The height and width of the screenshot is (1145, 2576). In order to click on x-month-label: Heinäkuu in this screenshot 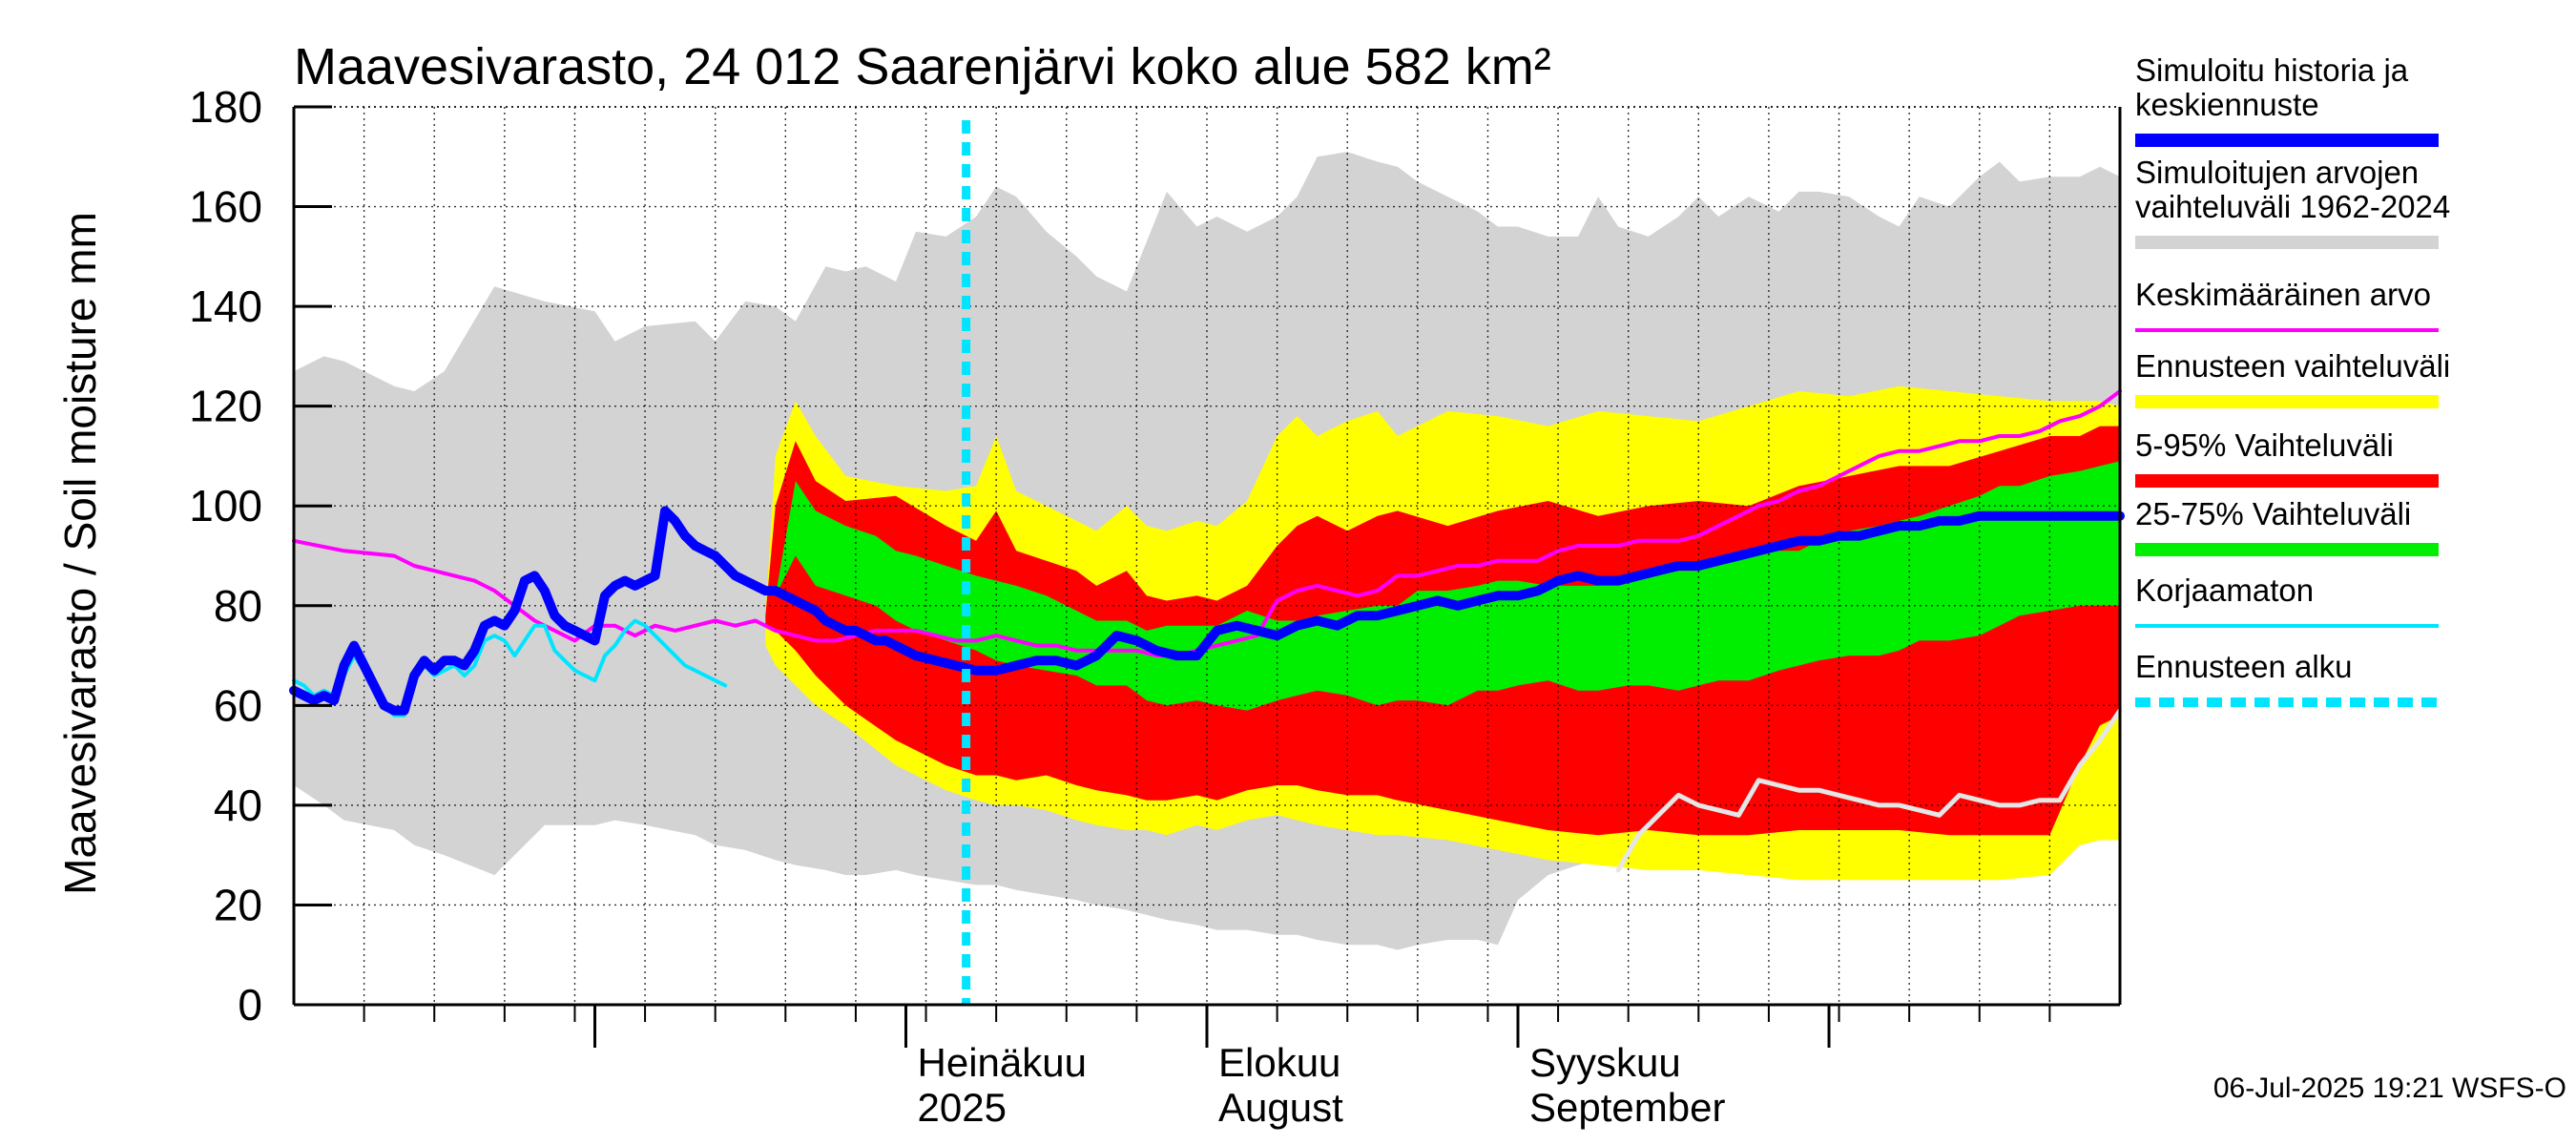, I will do `click(1002, 1062)`.